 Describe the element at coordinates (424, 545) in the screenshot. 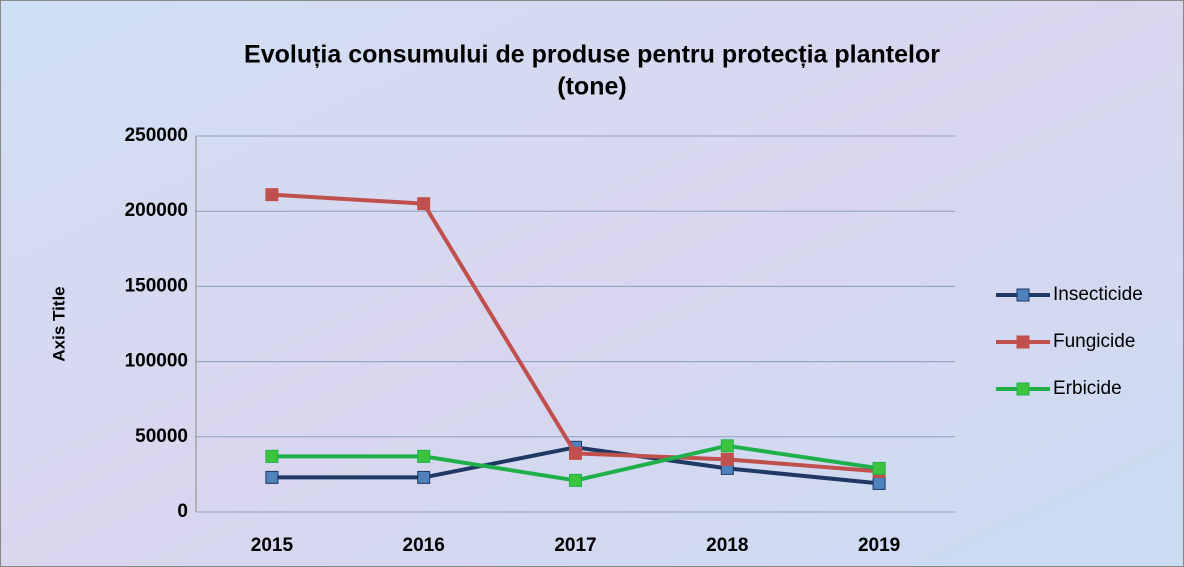

I see `x-tick-label: 2016` at that location.